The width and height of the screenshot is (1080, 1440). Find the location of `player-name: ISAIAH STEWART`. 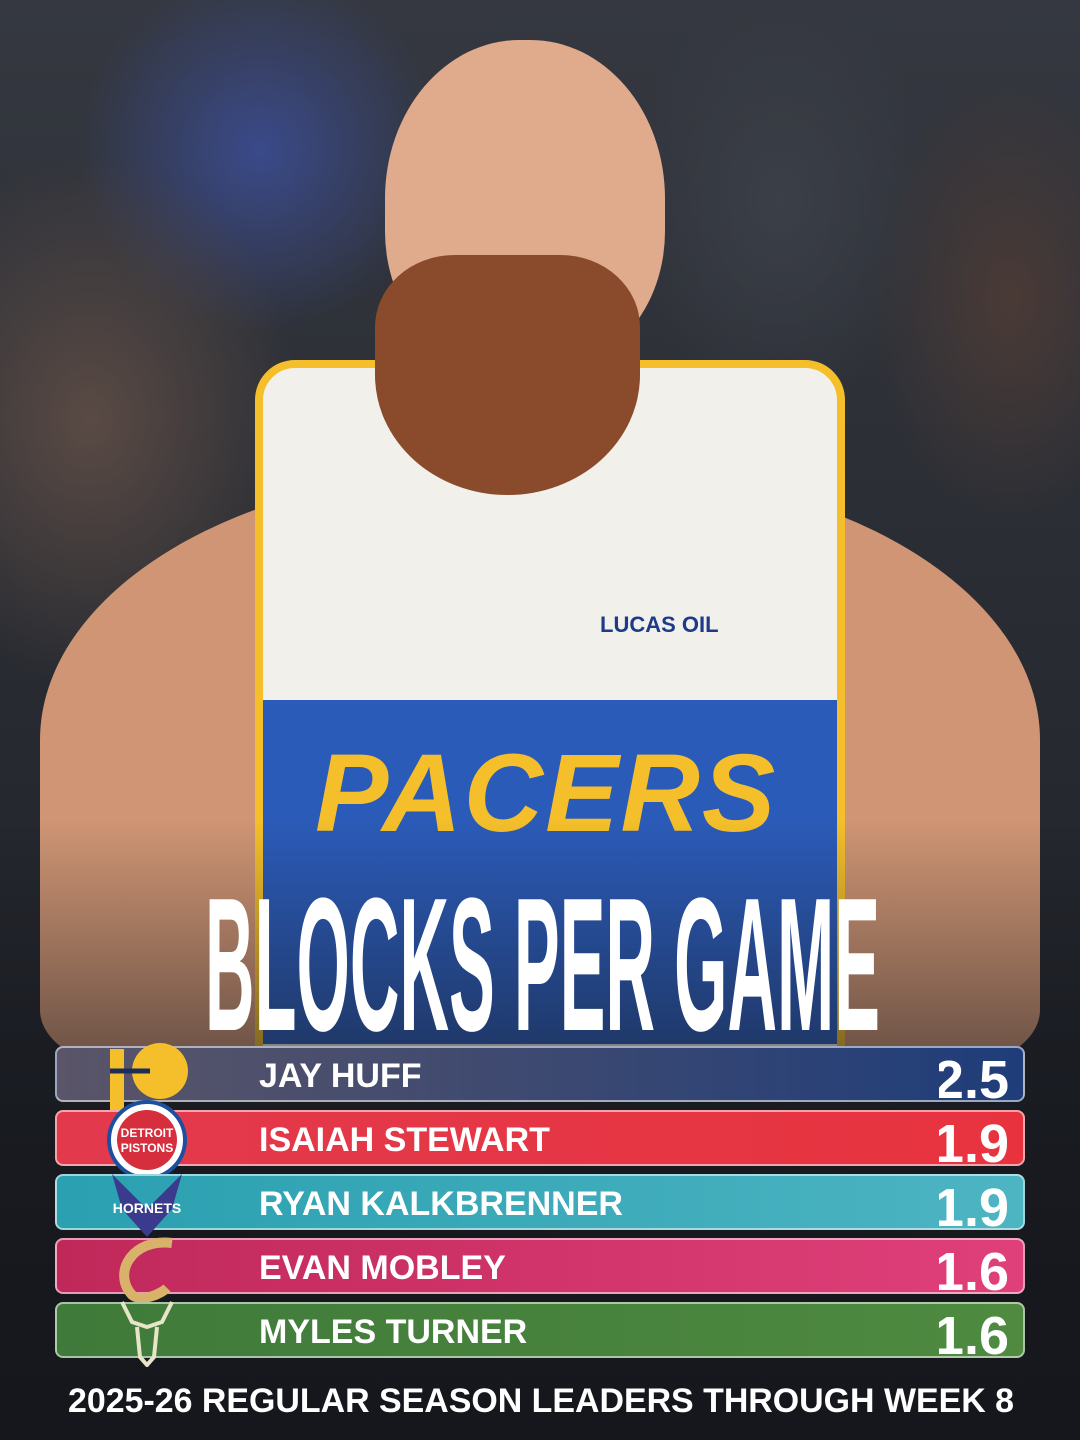

player-name: ISAIAH STEWART is located at coordinates (404, 1140).